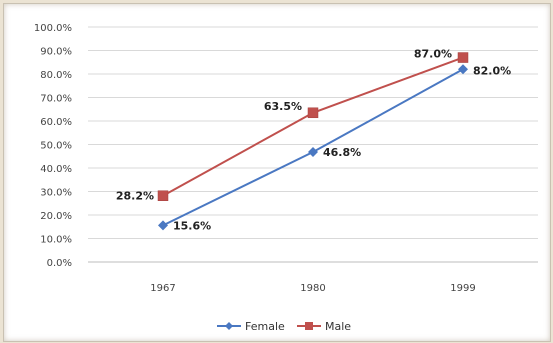 This screenshot has height=343, width=553. Describe the element at coordinates (59, 263) in the screenshot. I see `y-tick-label: 0.0%` at that location.